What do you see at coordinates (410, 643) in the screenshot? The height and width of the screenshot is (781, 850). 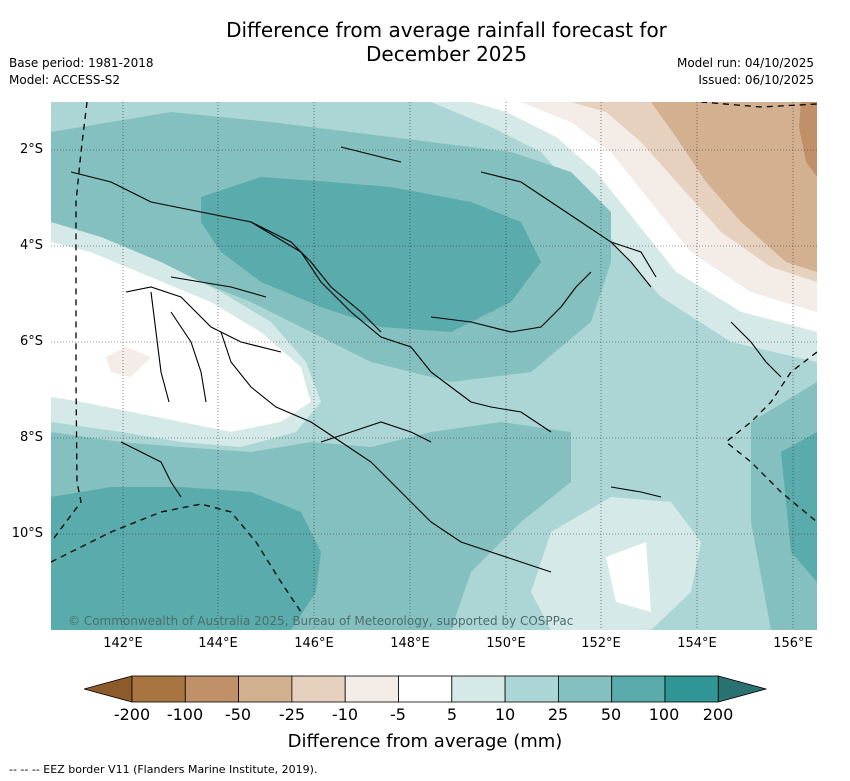 I see `lon-label-148e: 148°E` at bounding box center [410, 643].